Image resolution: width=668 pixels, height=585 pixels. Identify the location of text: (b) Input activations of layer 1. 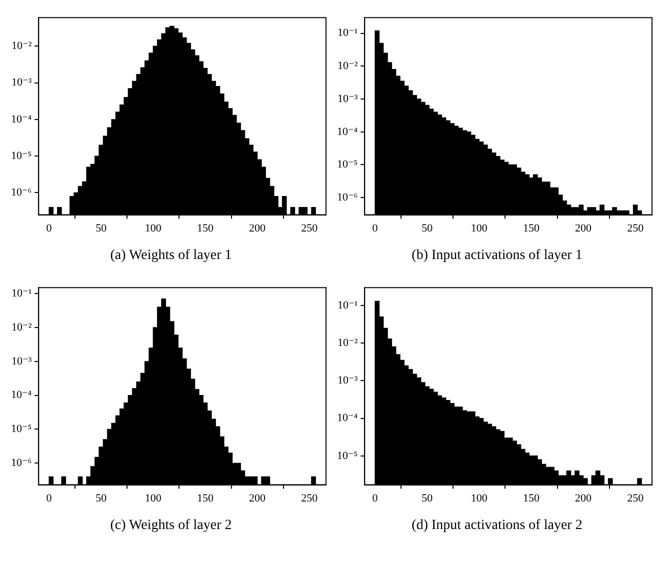
(497, 256).